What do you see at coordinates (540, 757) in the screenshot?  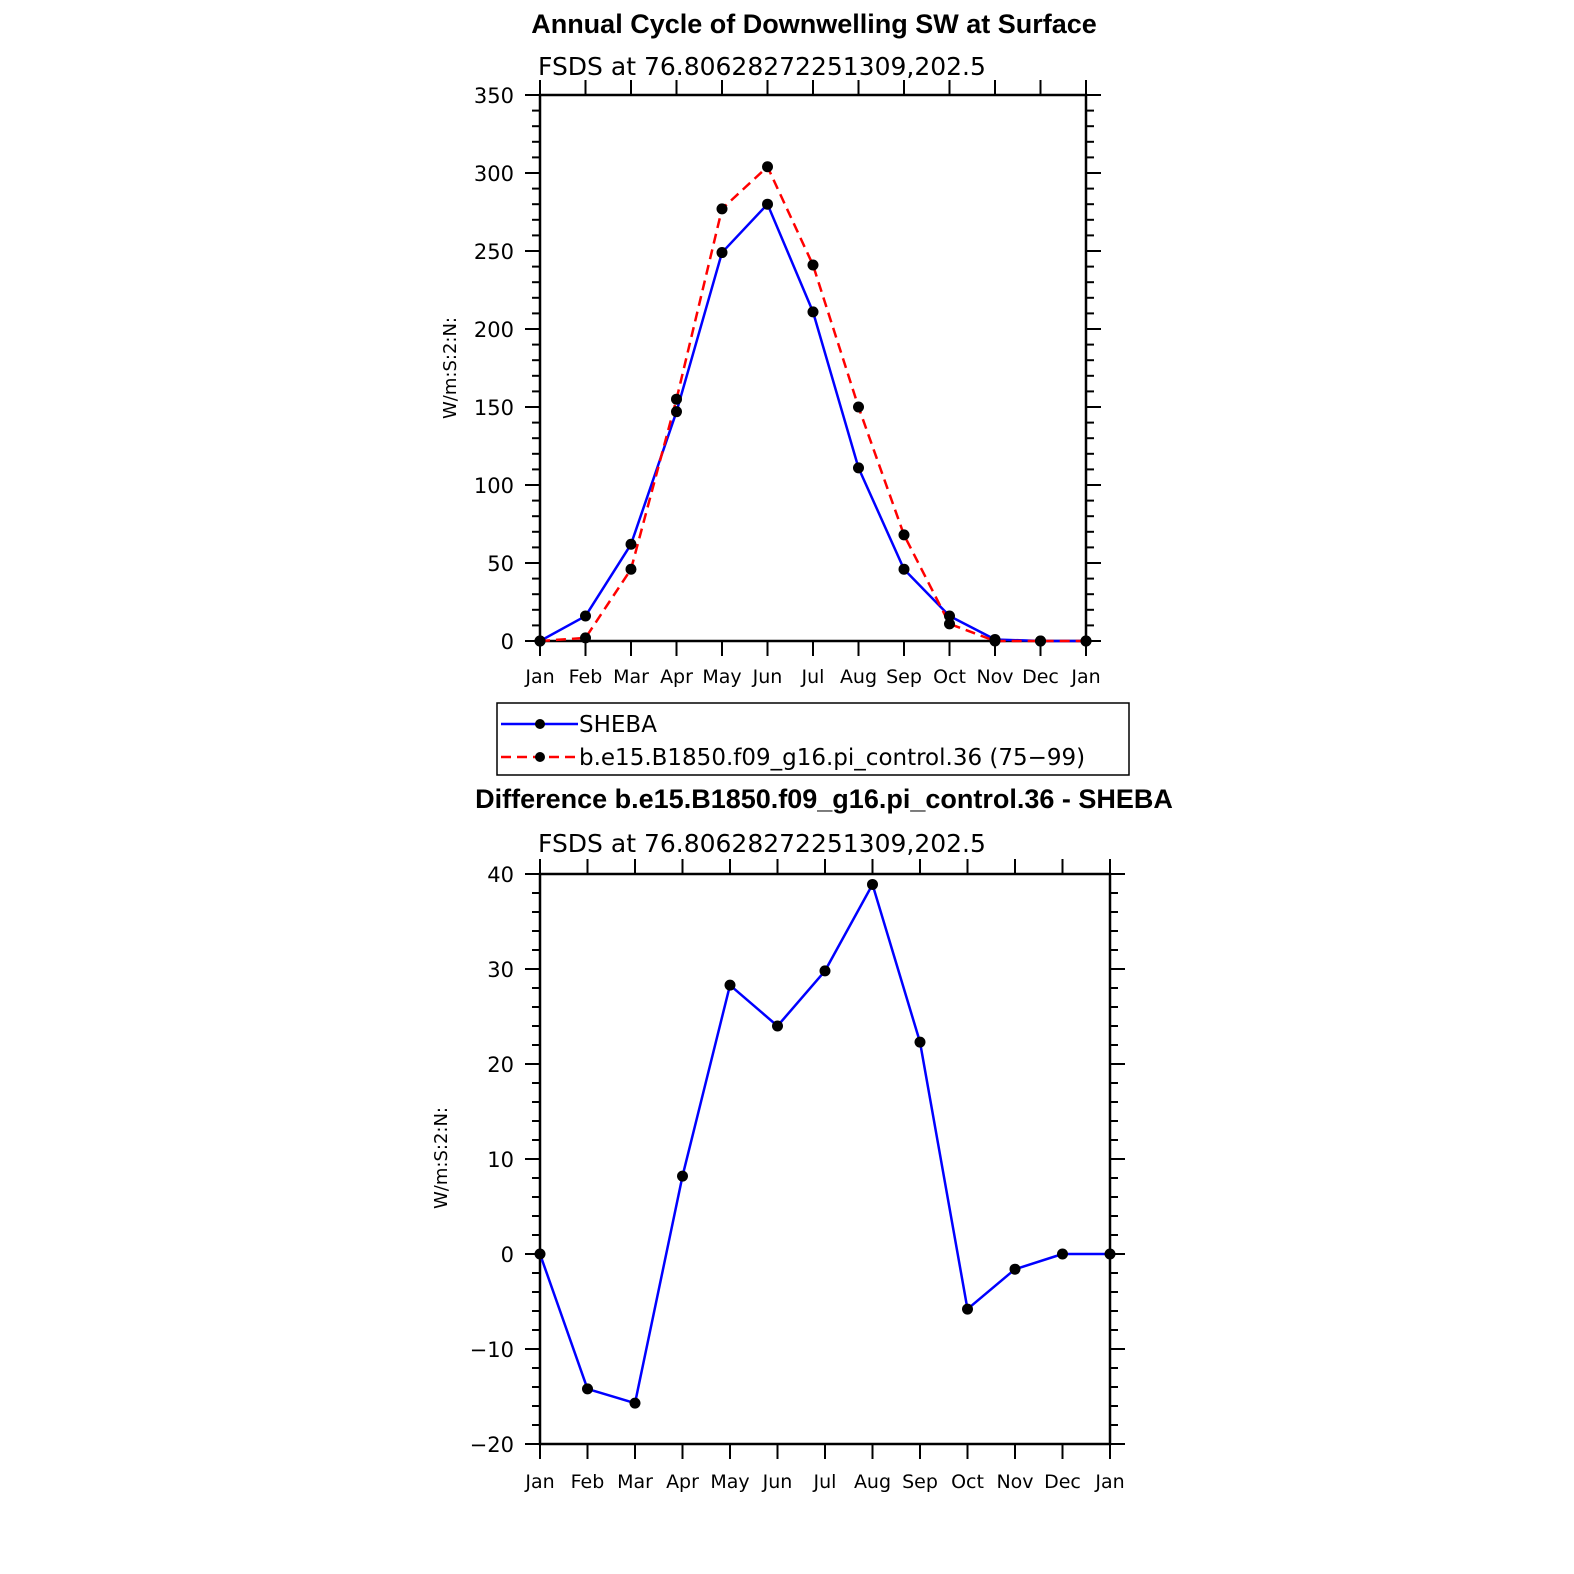 I see `legend-model-marker` at bounding box center [540, 757].